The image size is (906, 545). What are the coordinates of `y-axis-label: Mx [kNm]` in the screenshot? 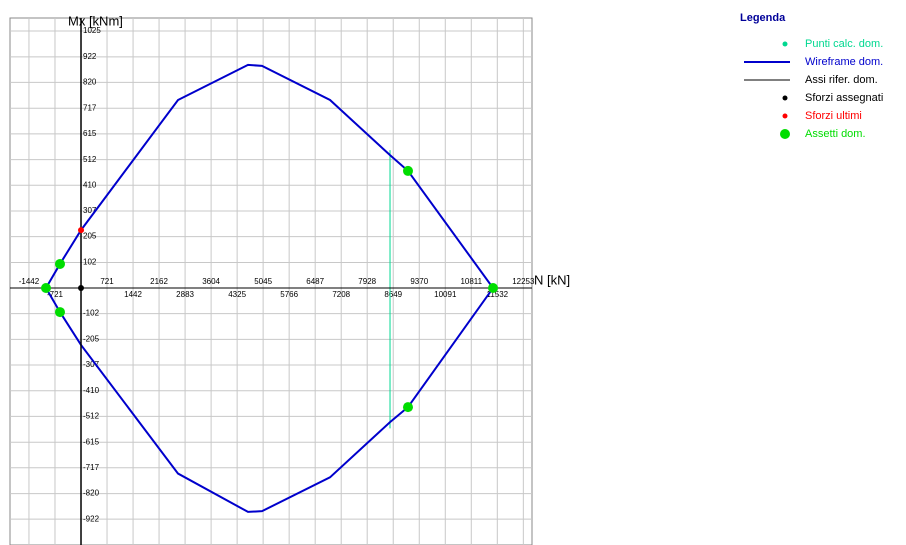 It's located at (95, 20).